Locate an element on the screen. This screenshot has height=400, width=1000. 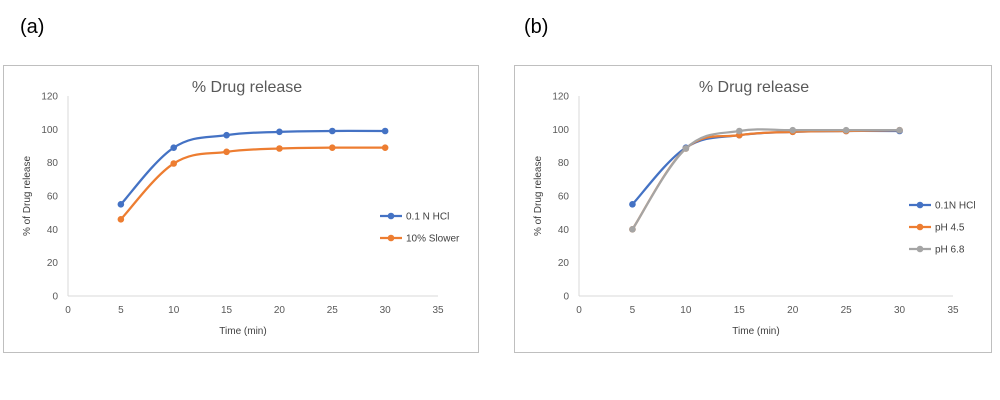
legend-label: pH 4.5 is located at coordinates (950, 228).